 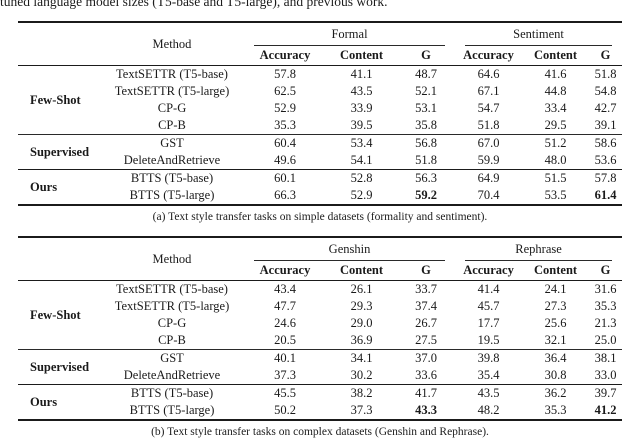 I want to click on value-cell: 67.0, so click(x=488, y=143).